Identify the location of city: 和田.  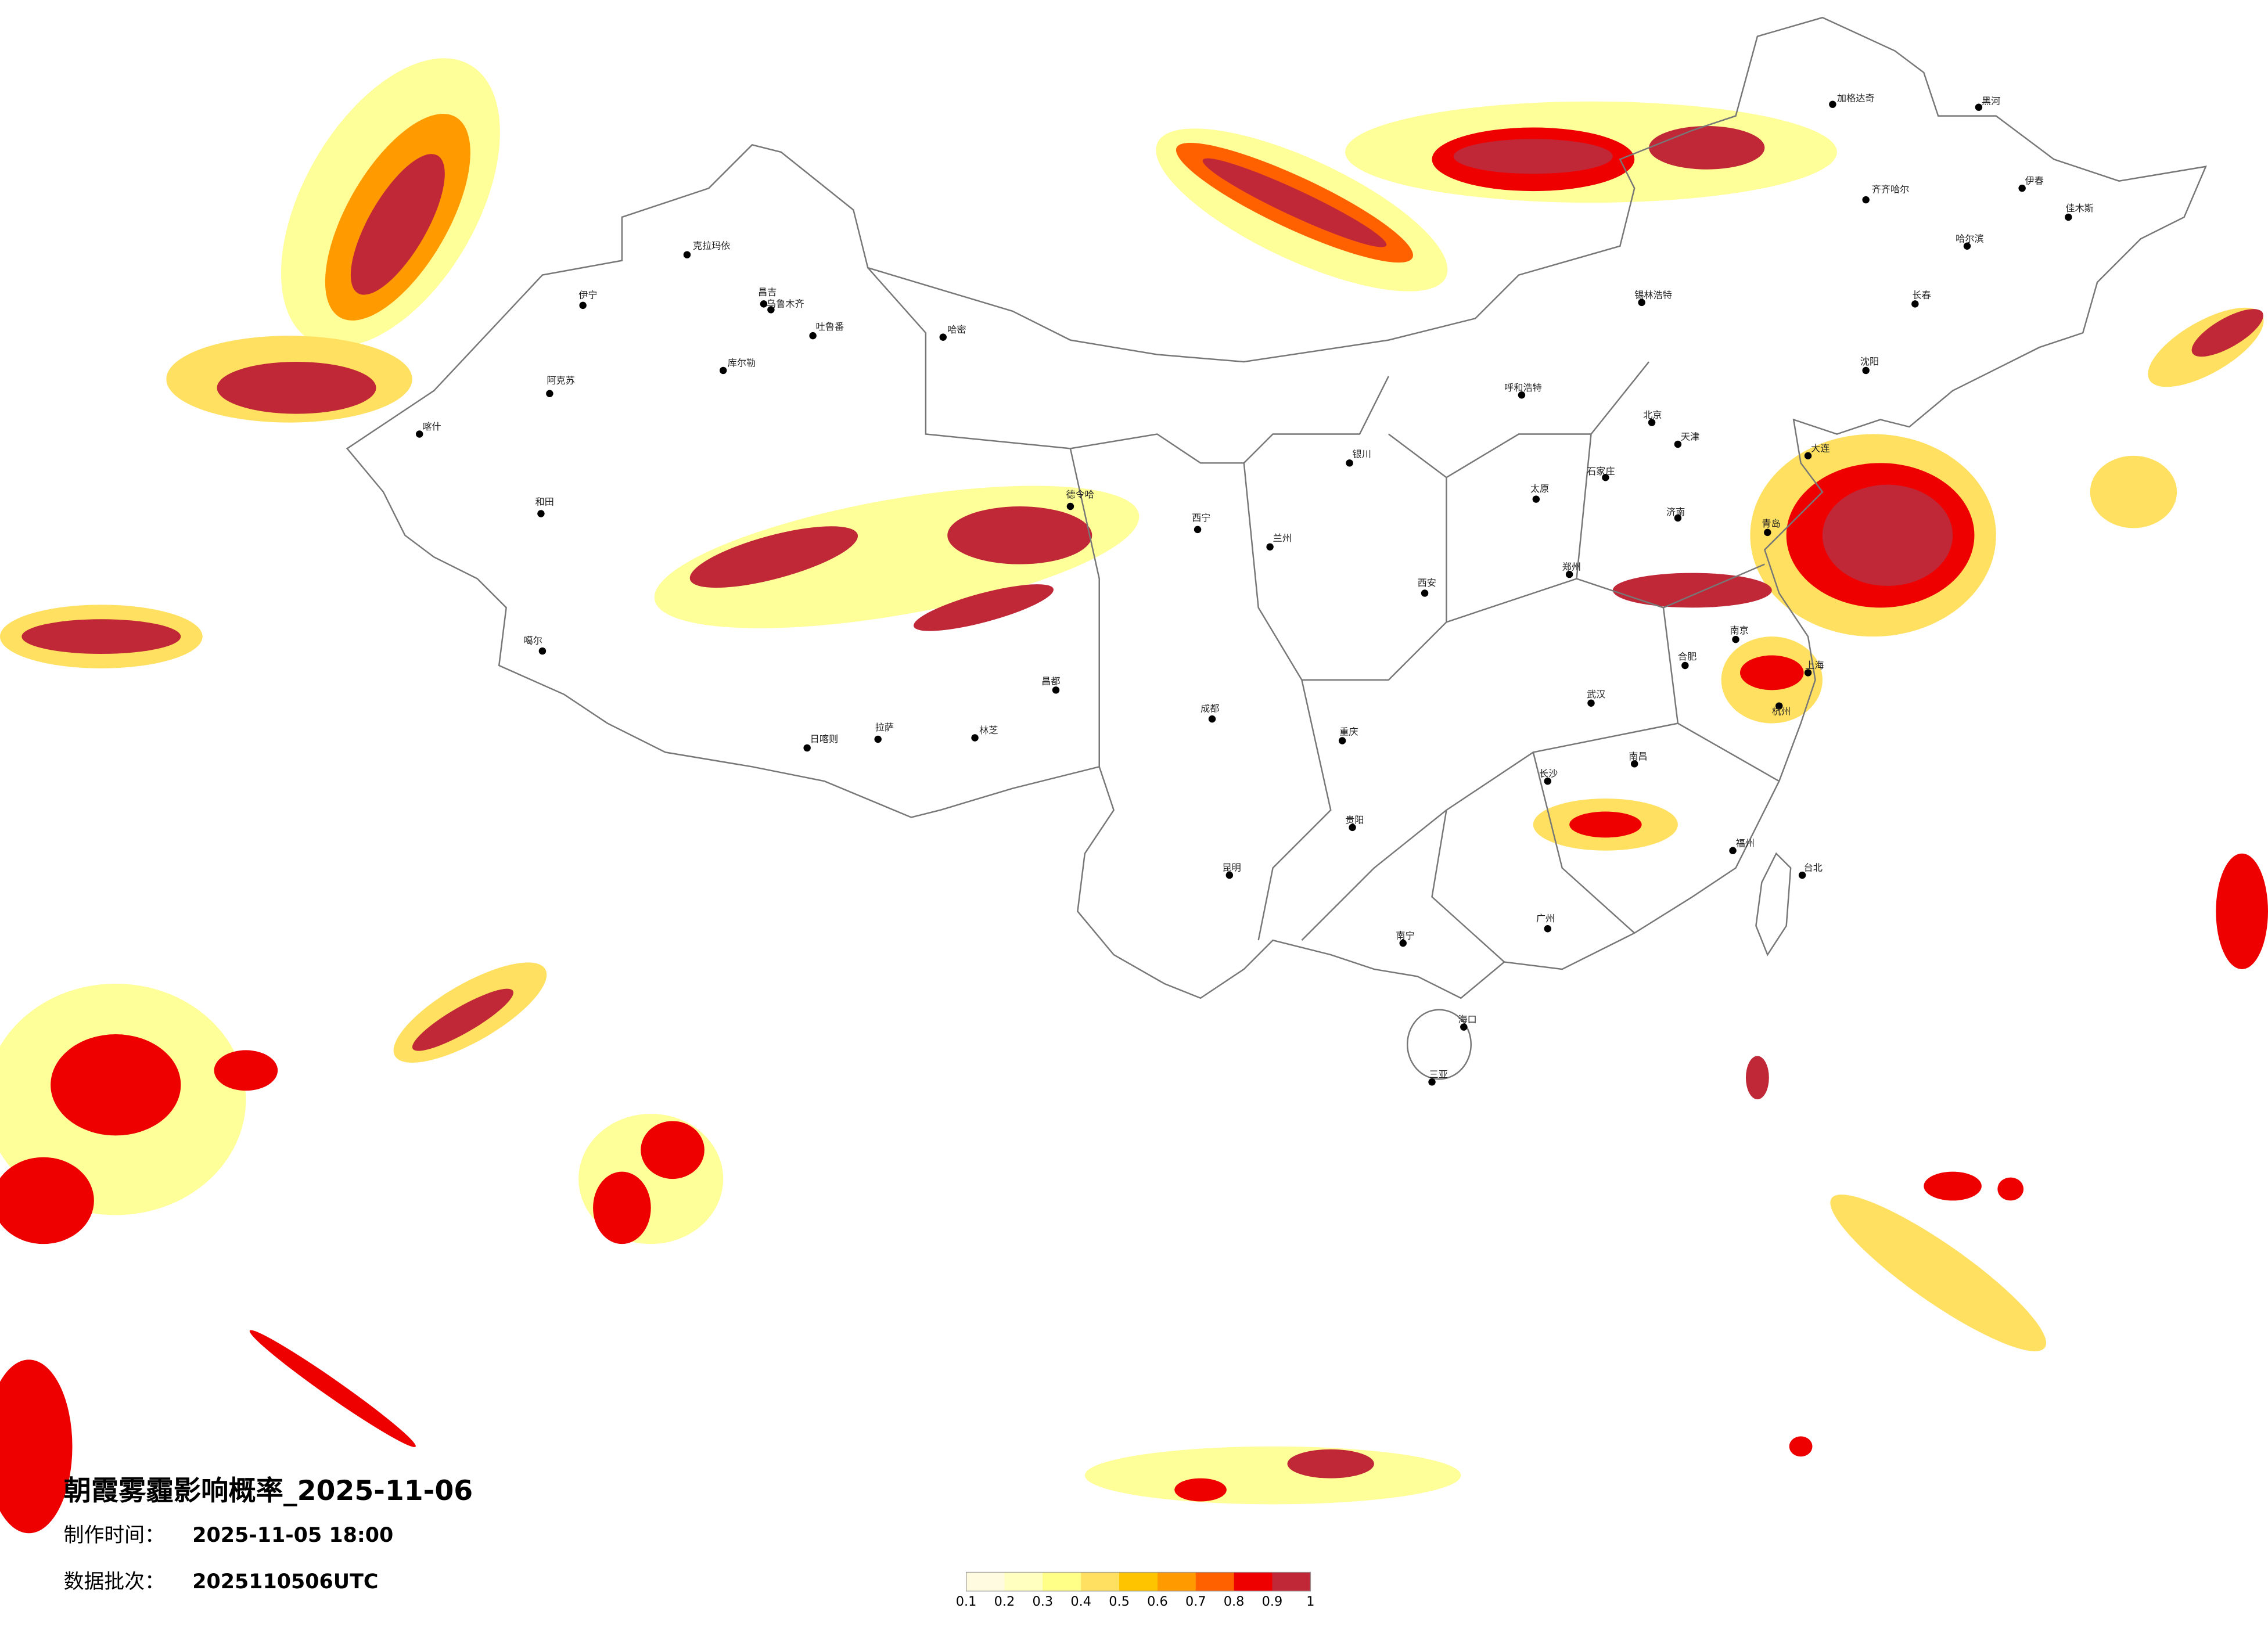
(544, 507).